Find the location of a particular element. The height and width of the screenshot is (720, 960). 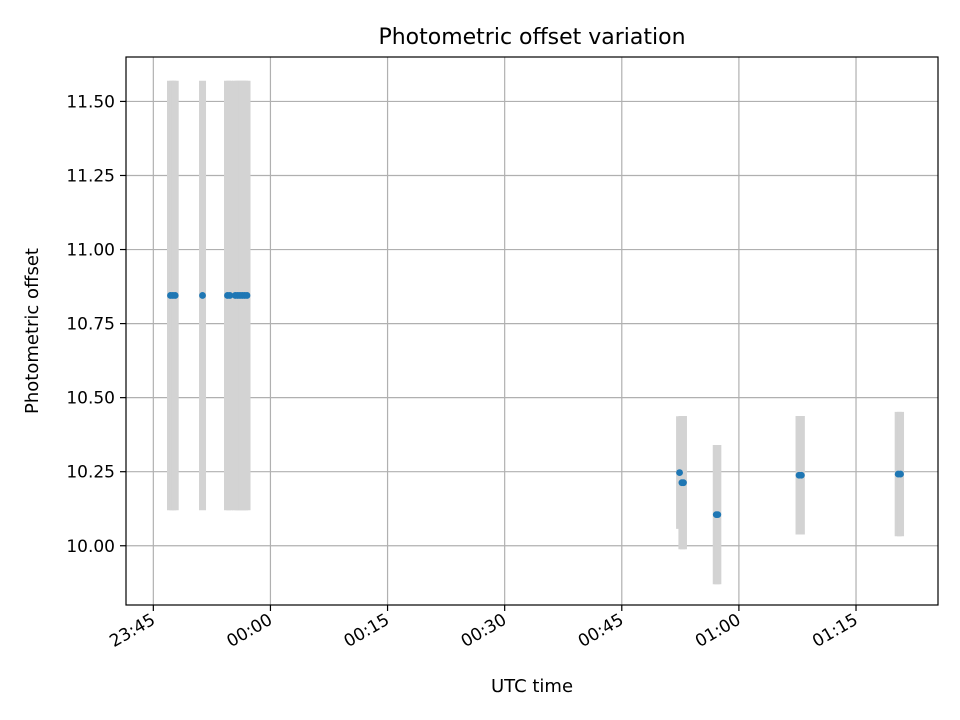

x-tick-label: 23:45 is located at coordinates (132, 631).